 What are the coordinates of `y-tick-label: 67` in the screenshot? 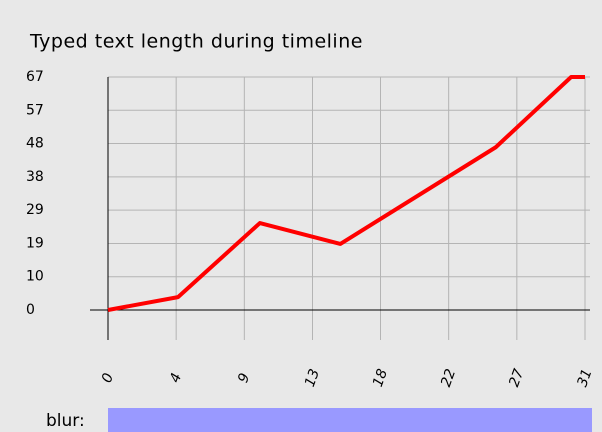 It's located at (35, 77).